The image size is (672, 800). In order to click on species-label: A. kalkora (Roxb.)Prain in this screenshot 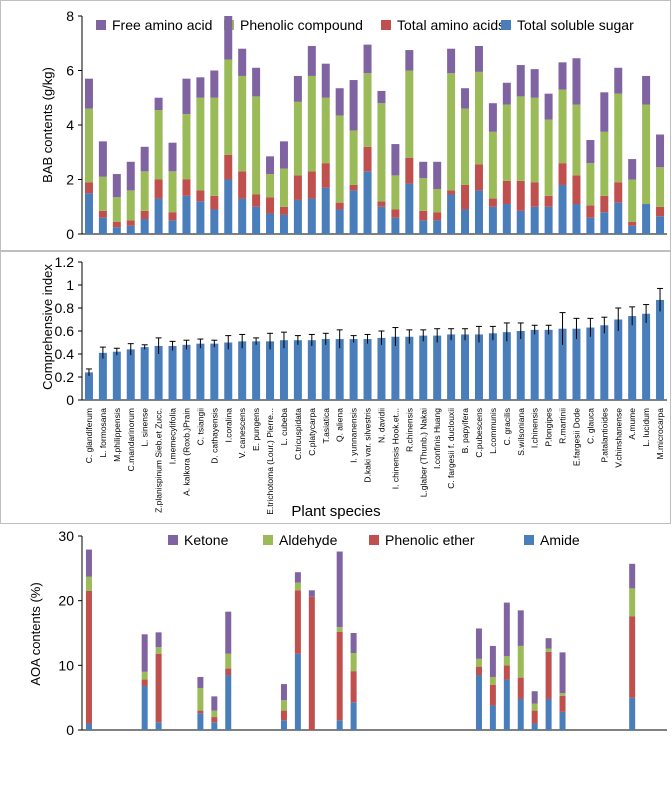, I will do `click(186, 452)`.